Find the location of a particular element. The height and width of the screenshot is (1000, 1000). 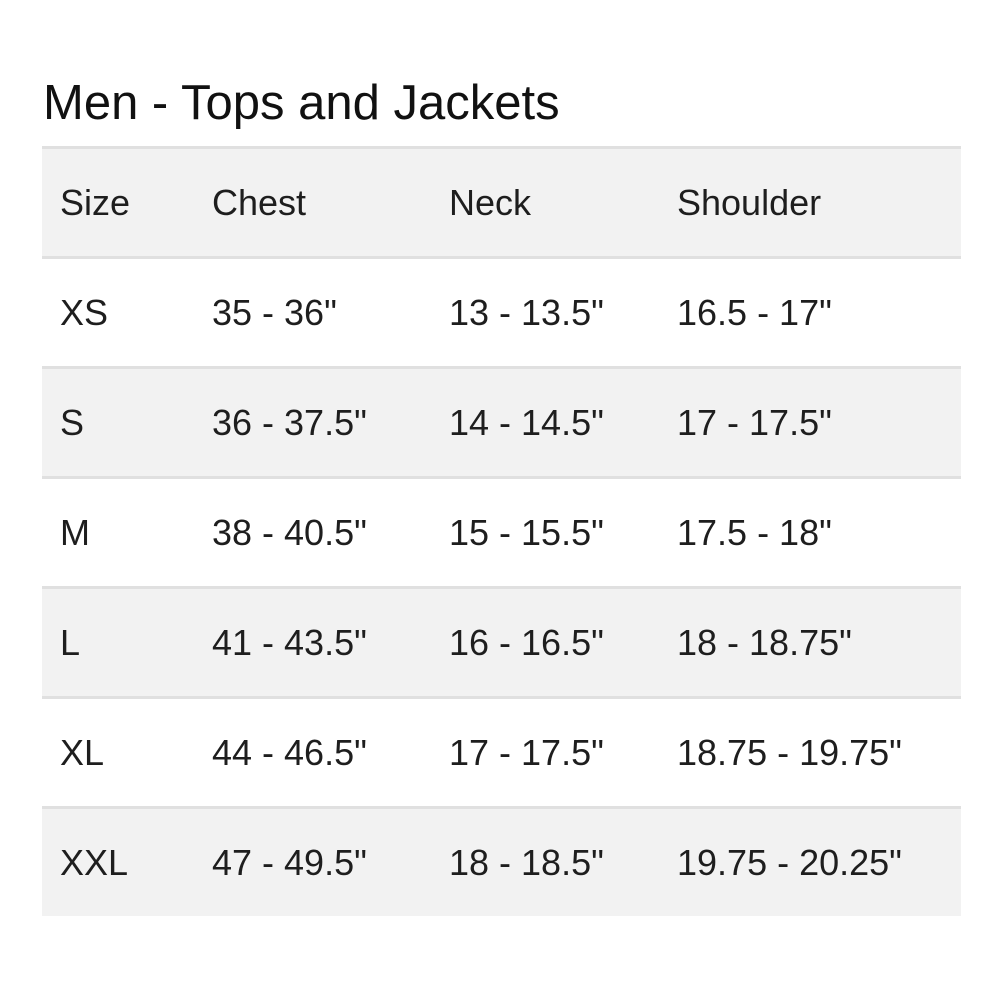

cell-chest: 38 - 40.5" is located at coordinates (312, 532).